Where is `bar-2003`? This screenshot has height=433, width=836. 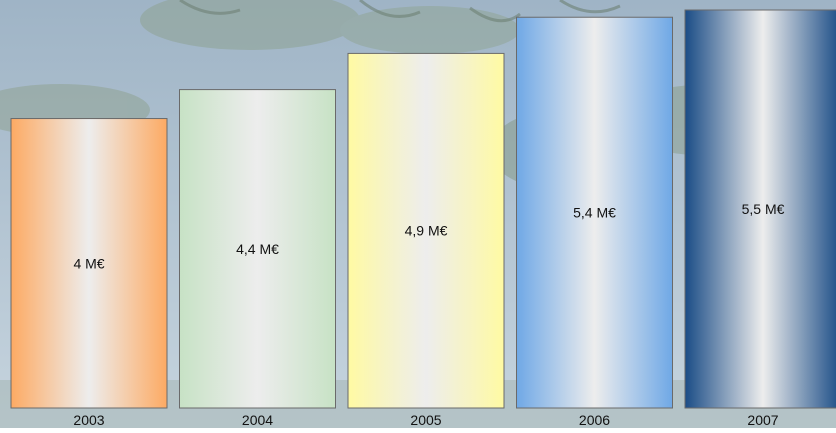
bar-2003 is located at coordinates (89, 263).